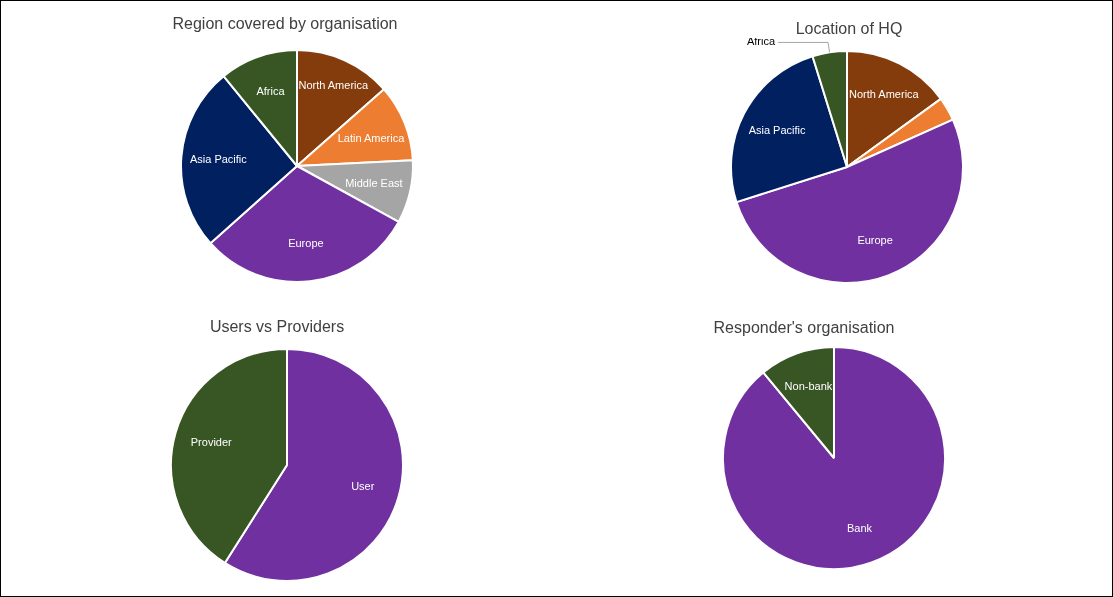  What do you see at coordinates (363, 486) in the screenshot?
I see `slice-label: User` at bounding box center [363, 486].